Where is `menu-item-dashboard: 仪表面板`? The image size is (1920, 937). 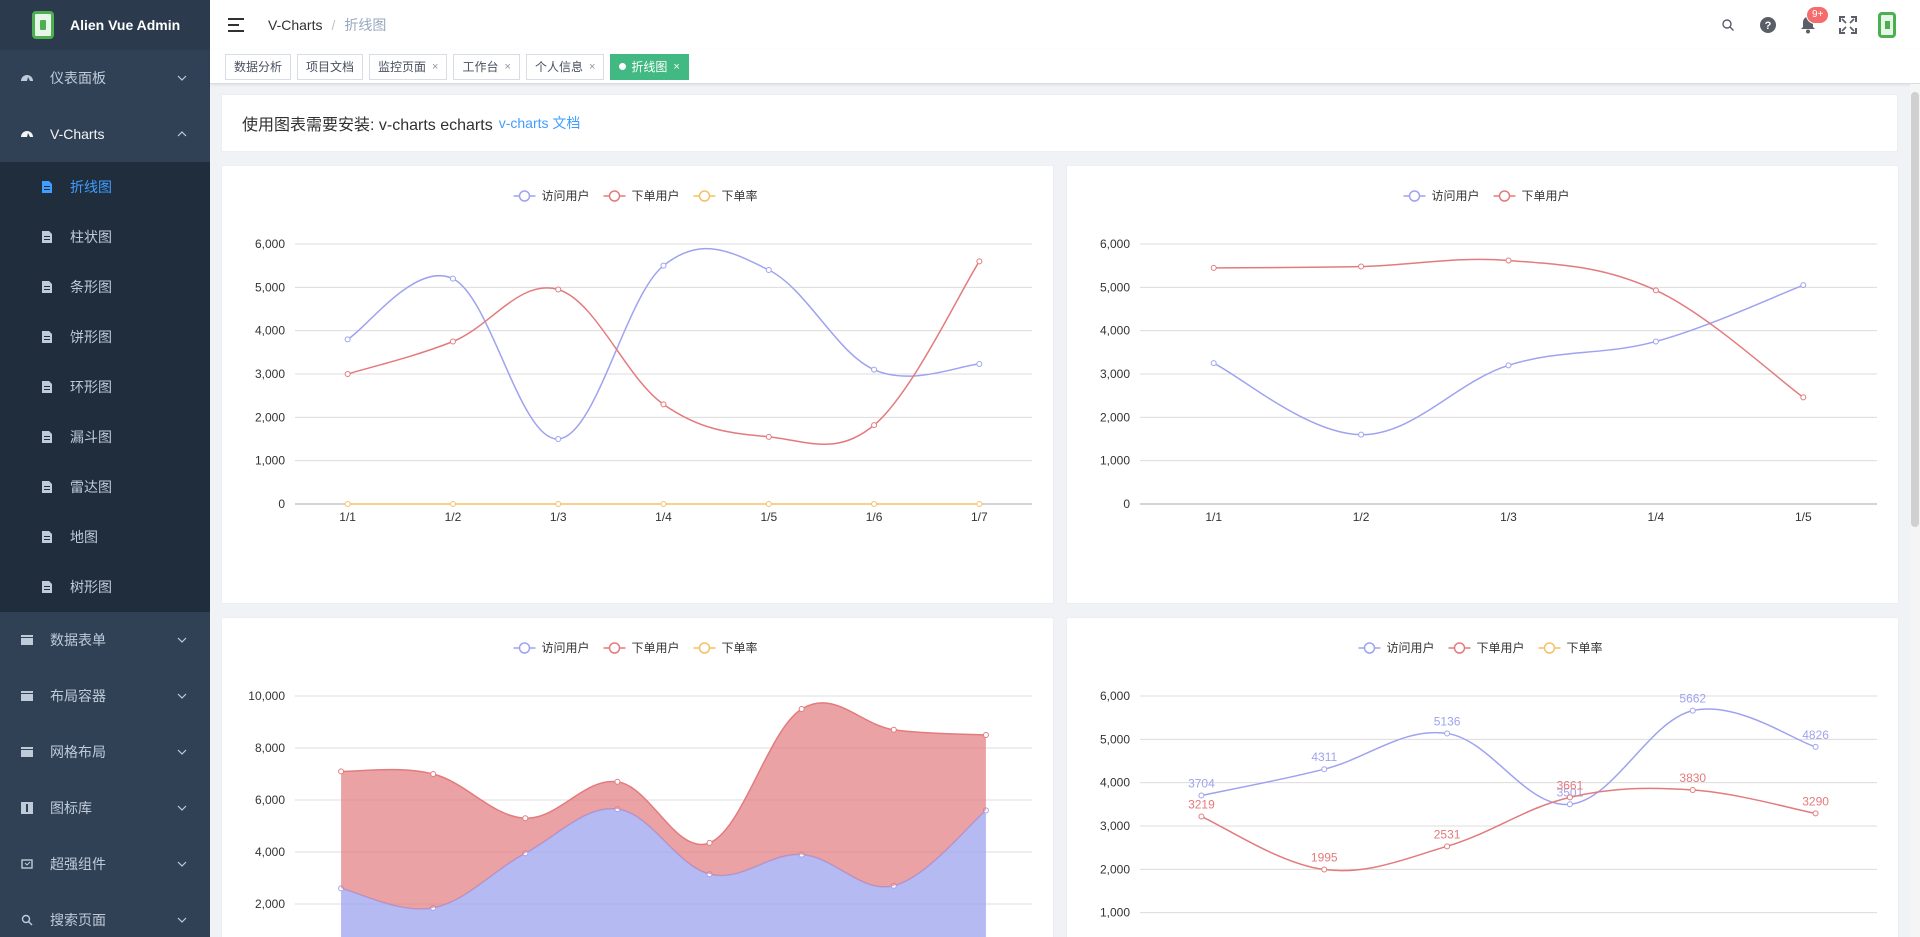 menu-item-dashboard: 仪表面板 is located at coordinates (105, 78).